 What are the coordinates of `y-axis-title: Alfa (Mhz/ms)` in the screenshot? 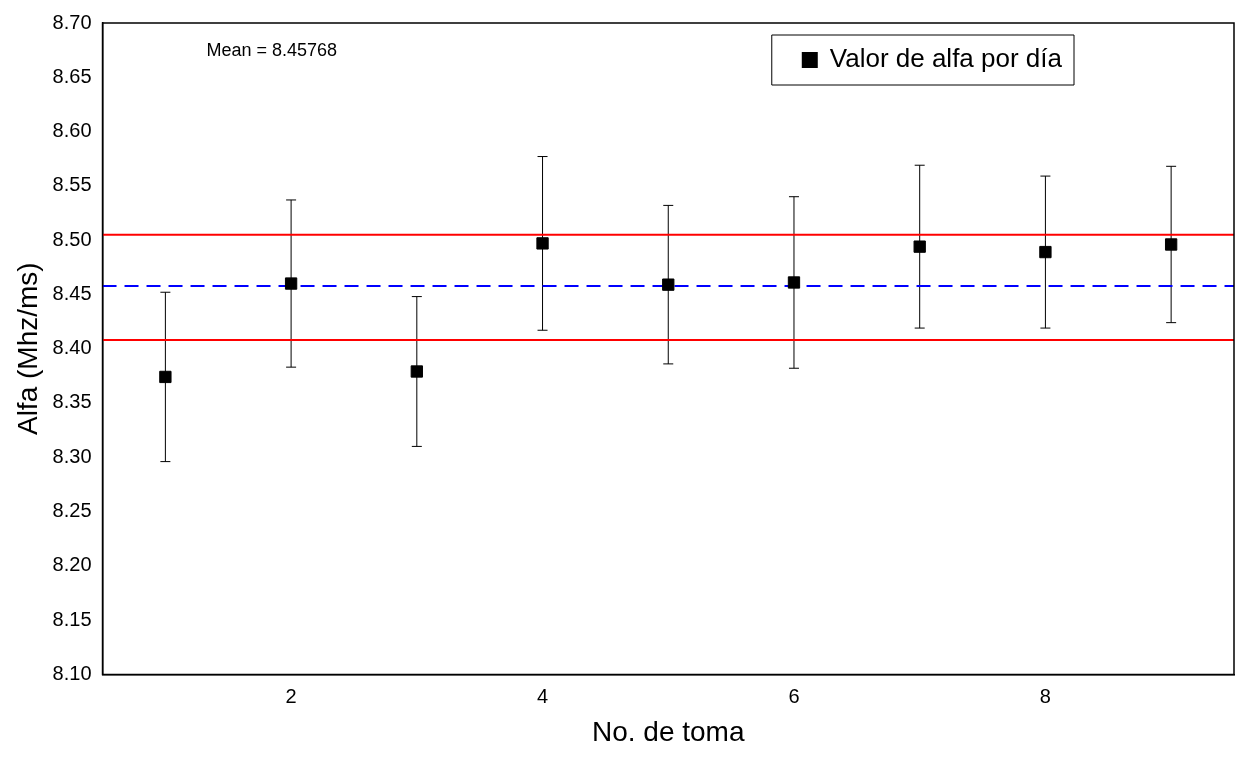 It's located at (27, 349).